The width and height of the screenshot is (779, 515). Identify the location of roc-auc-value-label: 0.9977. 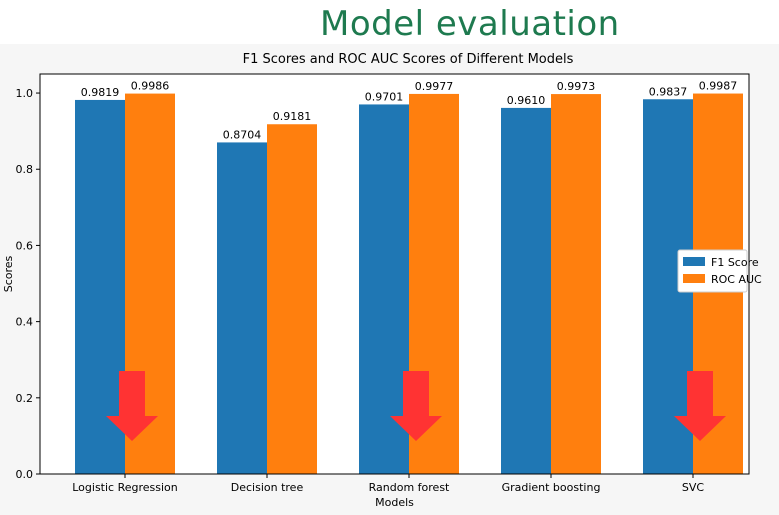
(434, 86).